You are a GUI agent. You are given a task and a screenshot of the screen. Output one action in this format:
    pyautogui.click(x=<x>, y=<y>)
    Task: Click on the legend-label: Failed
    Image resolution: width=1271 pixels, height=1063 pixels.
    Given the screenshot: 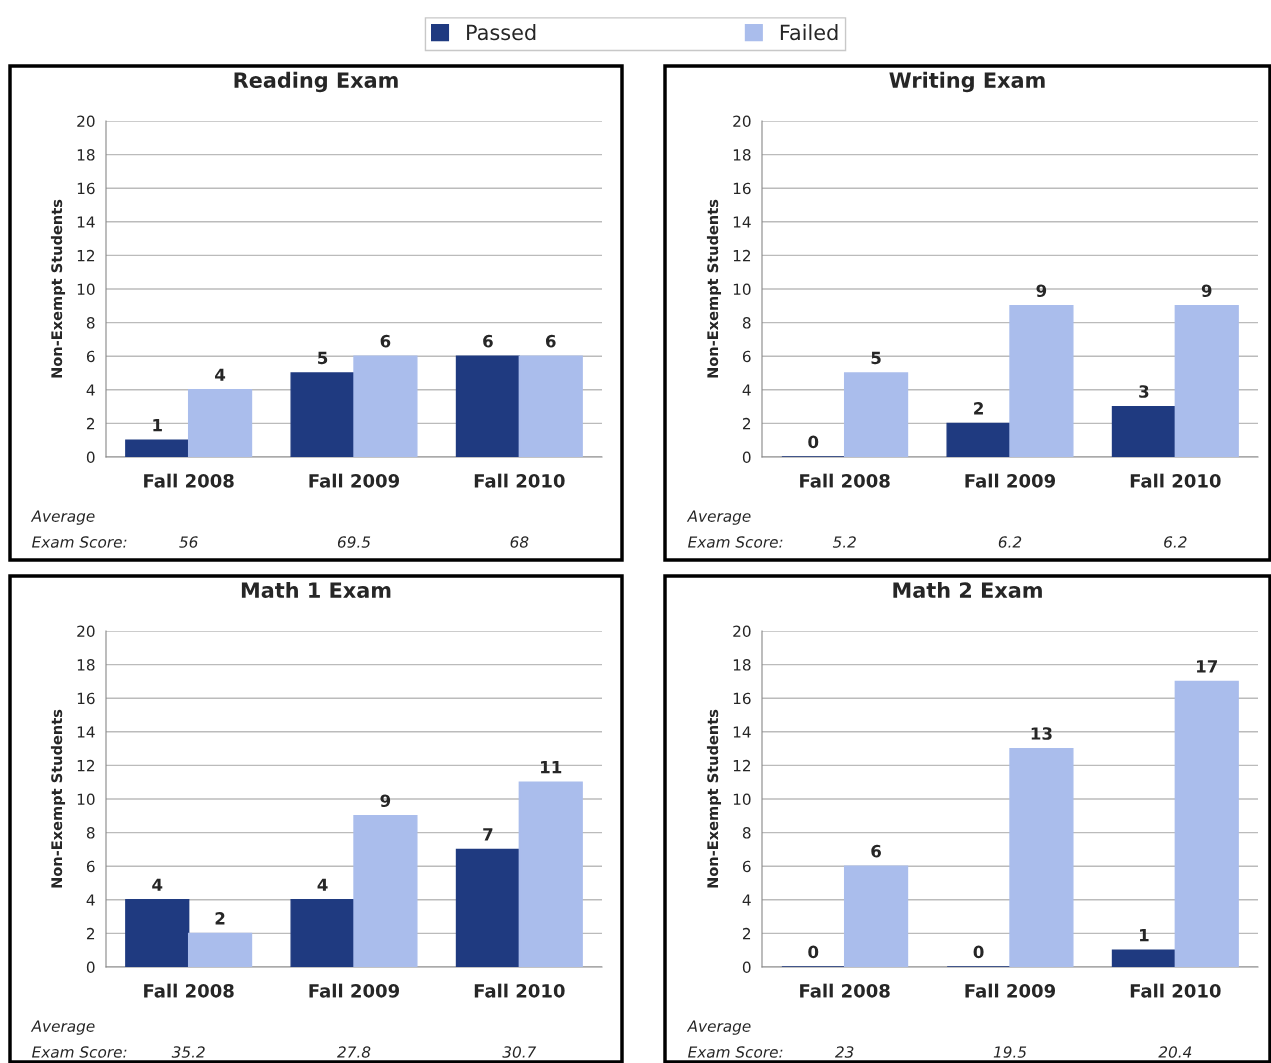 What is the action you would take?
    pyautogui.click(x=809, y=32)
    